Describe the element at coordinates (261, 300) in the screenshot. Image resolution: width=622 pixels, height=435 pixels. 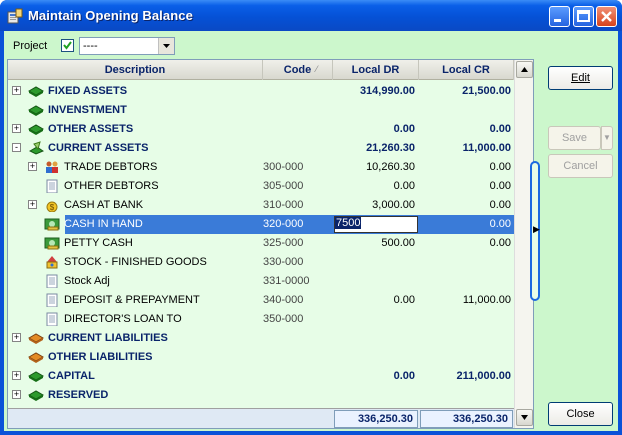
I see `table-row: DEPOSIT & PREPAYMENT 340-000 0.00 11,000.00` at that location.